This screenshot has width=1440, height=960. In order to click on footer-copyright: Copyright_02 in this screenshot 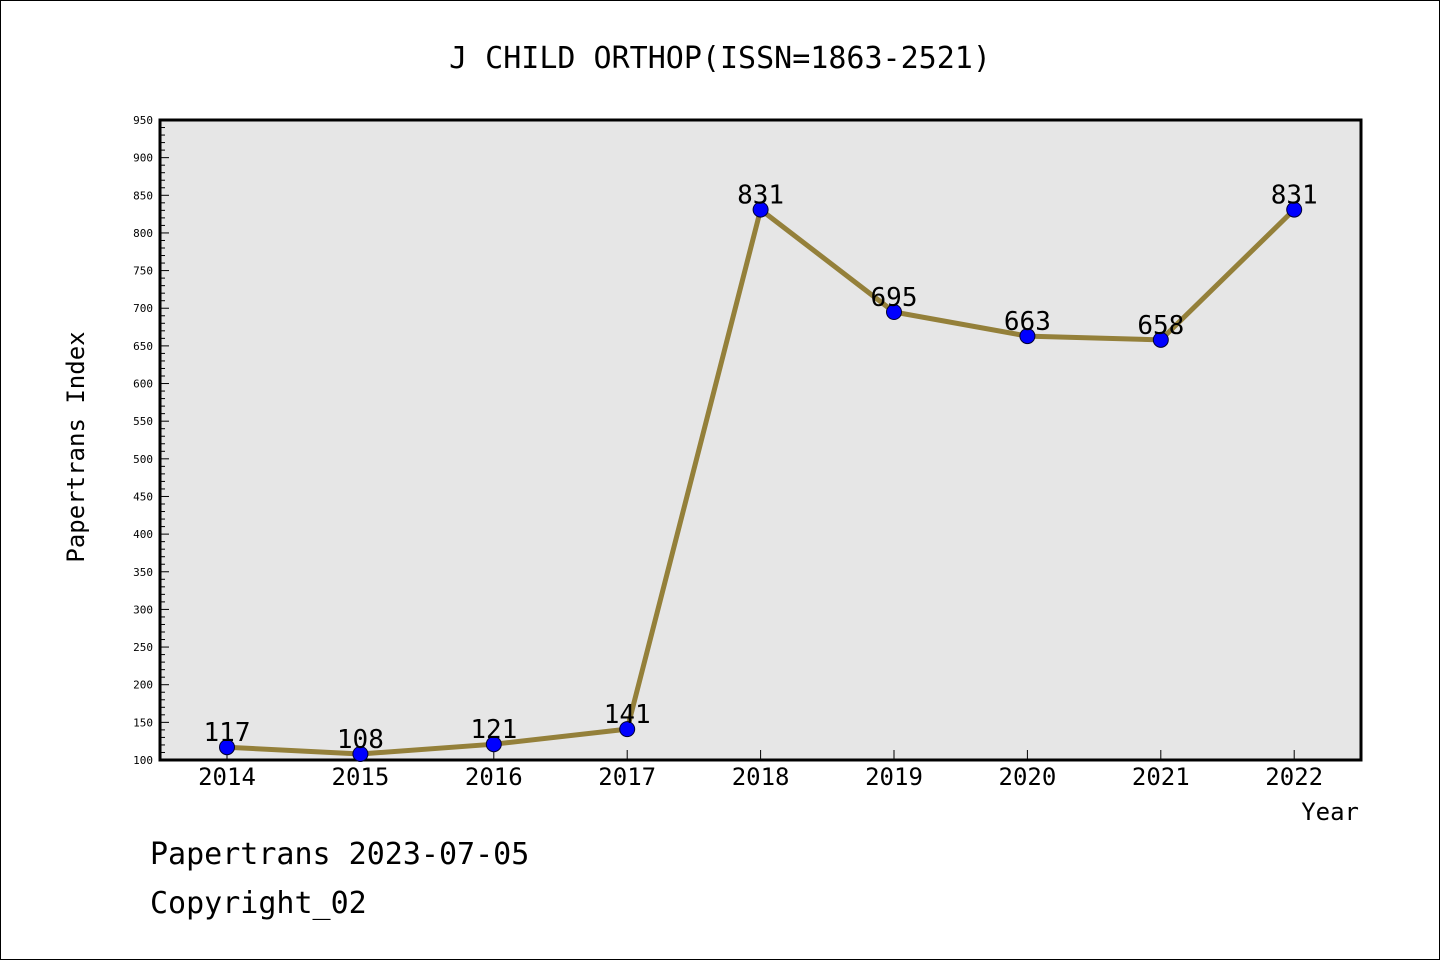, I will do `click(258, 903)`.